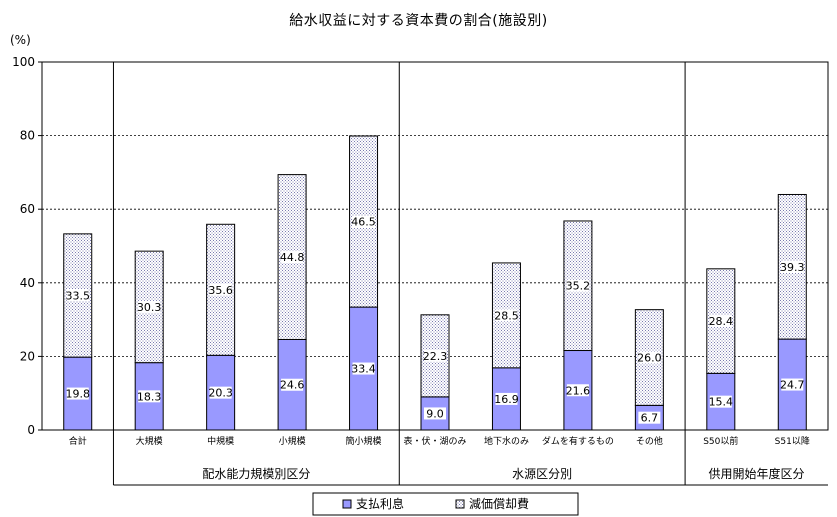 Image resolution: width=837 pixels, height=517 pixels. I want to click on x-tick-label: 大規模, so click(149, 441).